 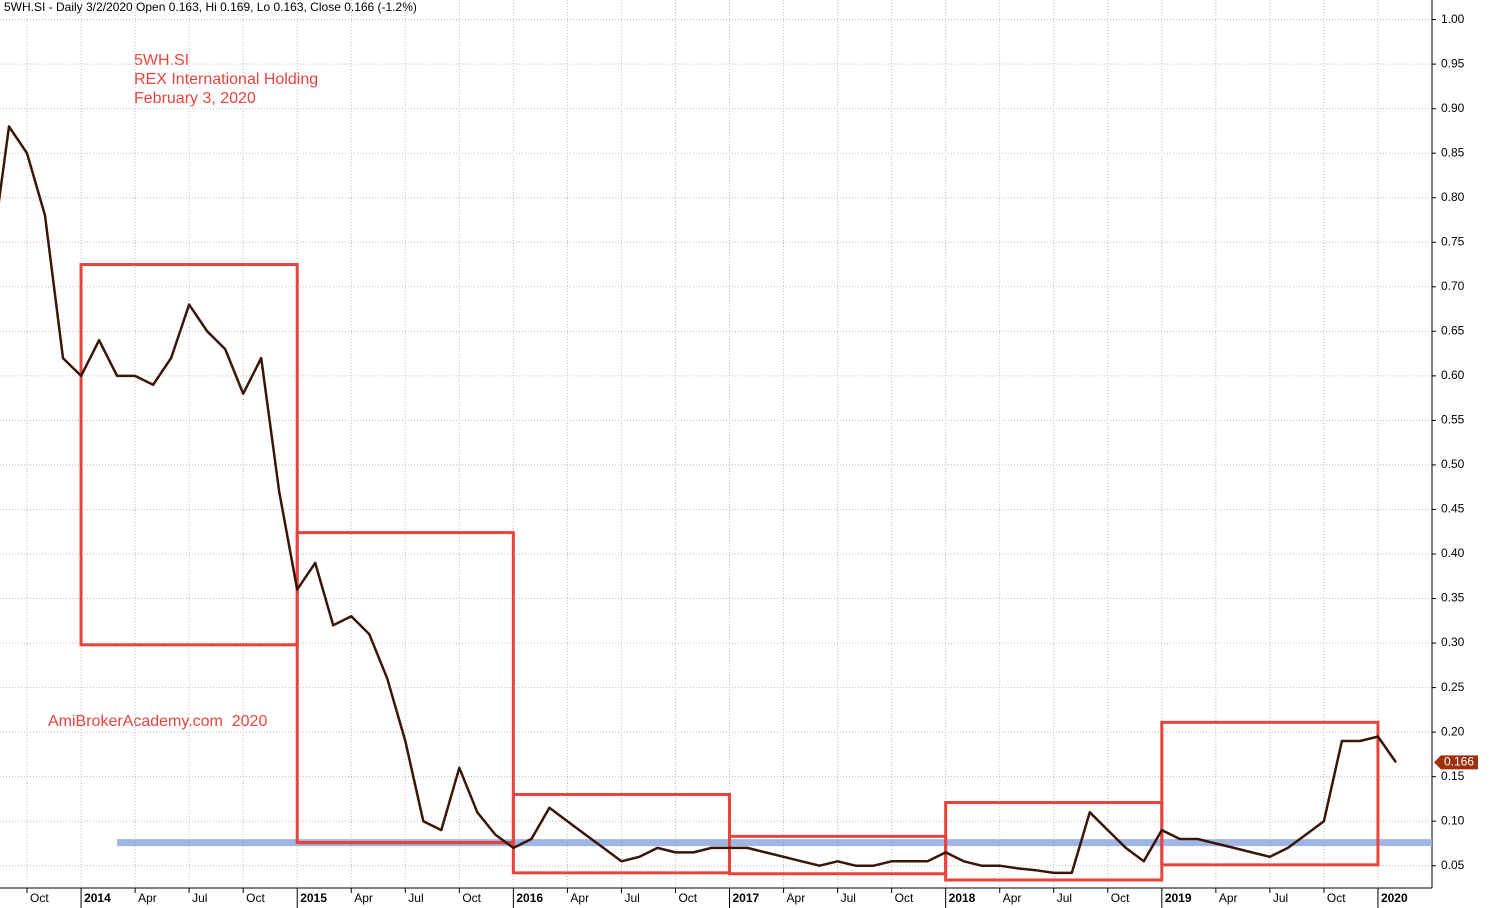 What do you see at coordinates (529, 898) in the screenshot?
I see `x-tick-label: 2016` at bounding box center [529, 898].